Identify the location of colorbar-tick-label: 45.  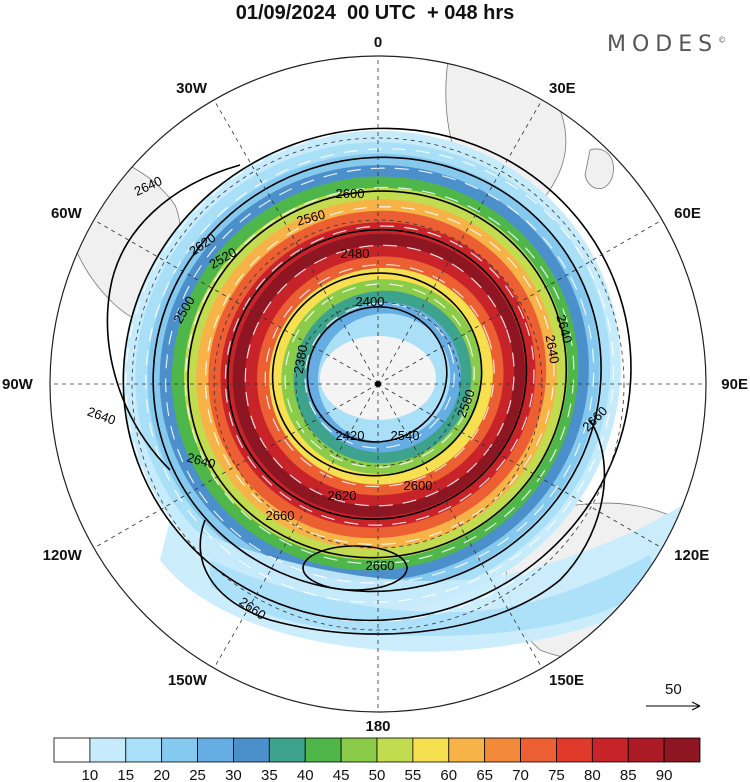
(341, 774).